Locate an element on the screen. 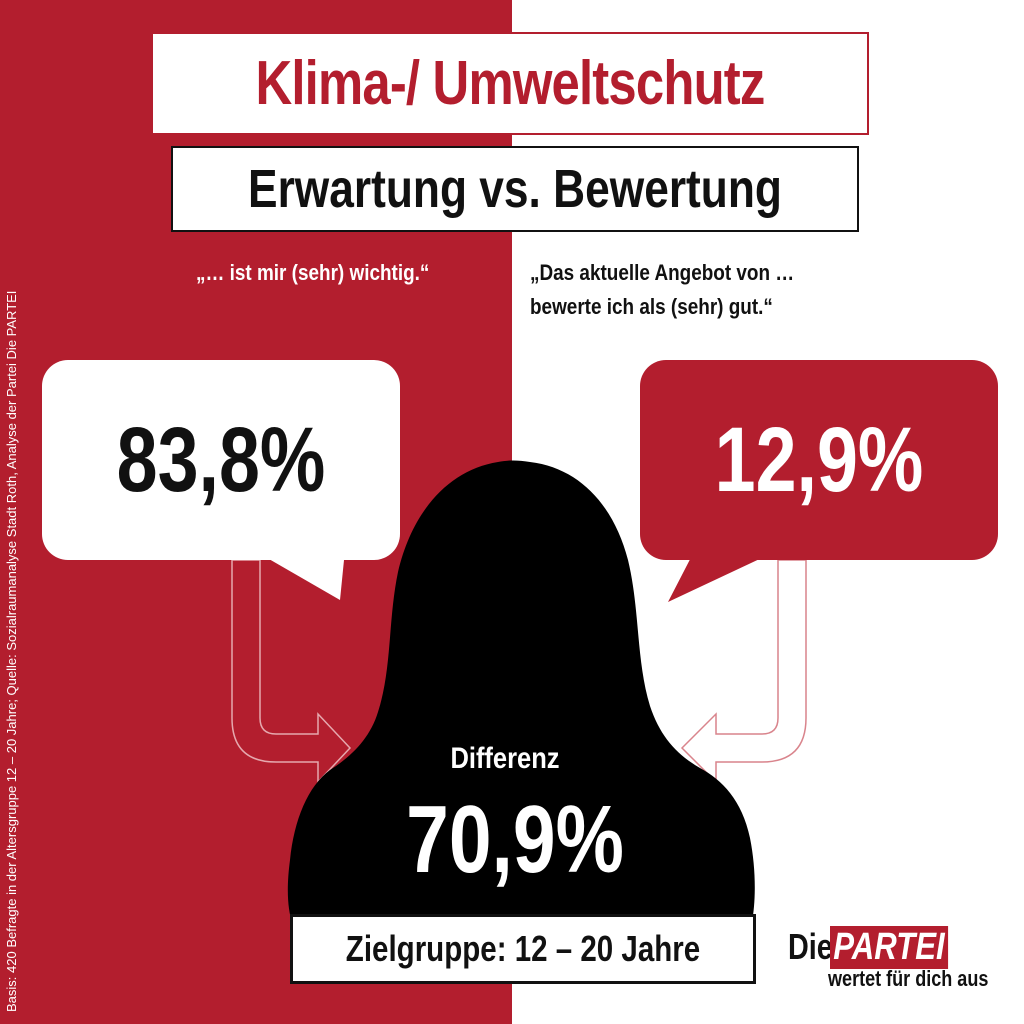  target-group-frame is located at coordinates (523, 949).